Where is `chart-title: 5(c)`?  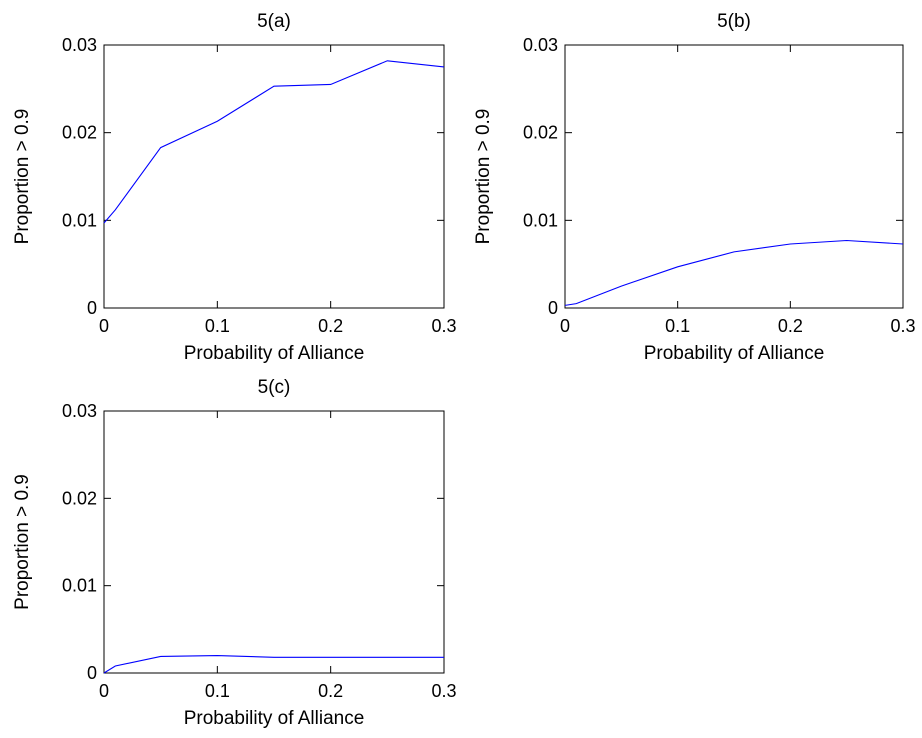 chart-title: 5(c) is located at coordinates (274, 387).